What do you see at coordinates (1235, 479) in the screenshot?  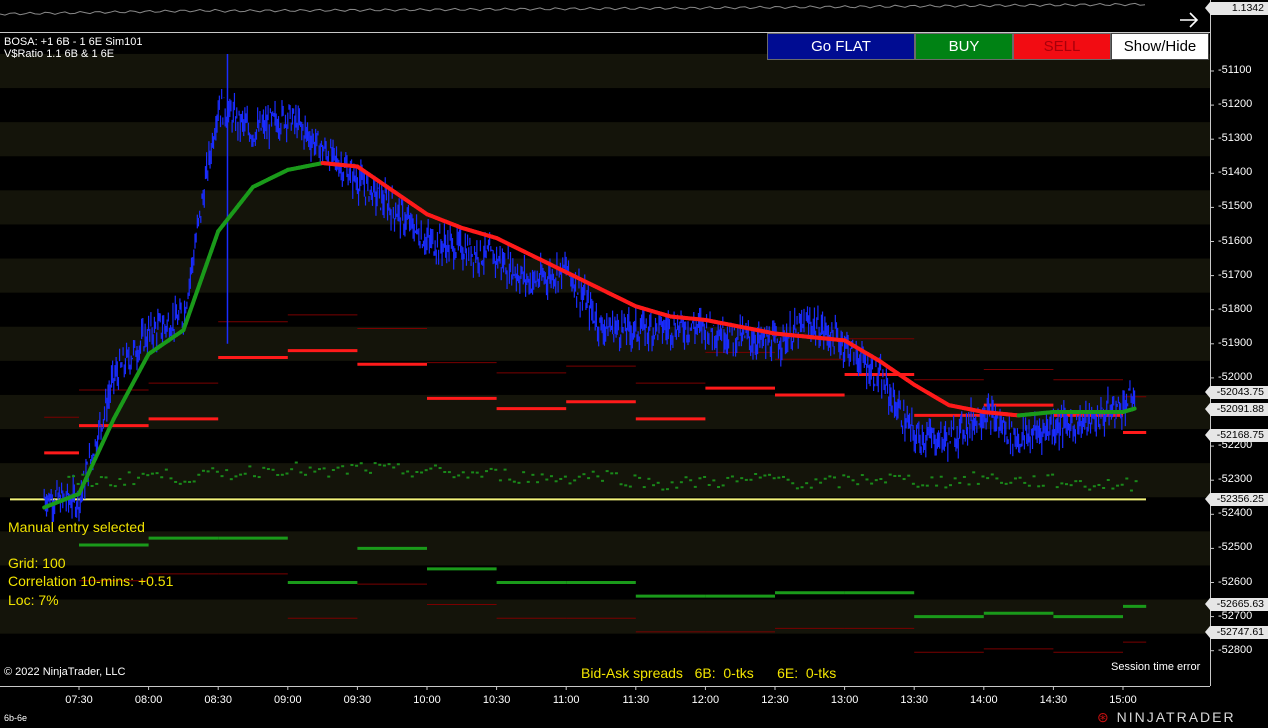 I see `price-axis-label: -52300` at bounding box center [1235, 479].